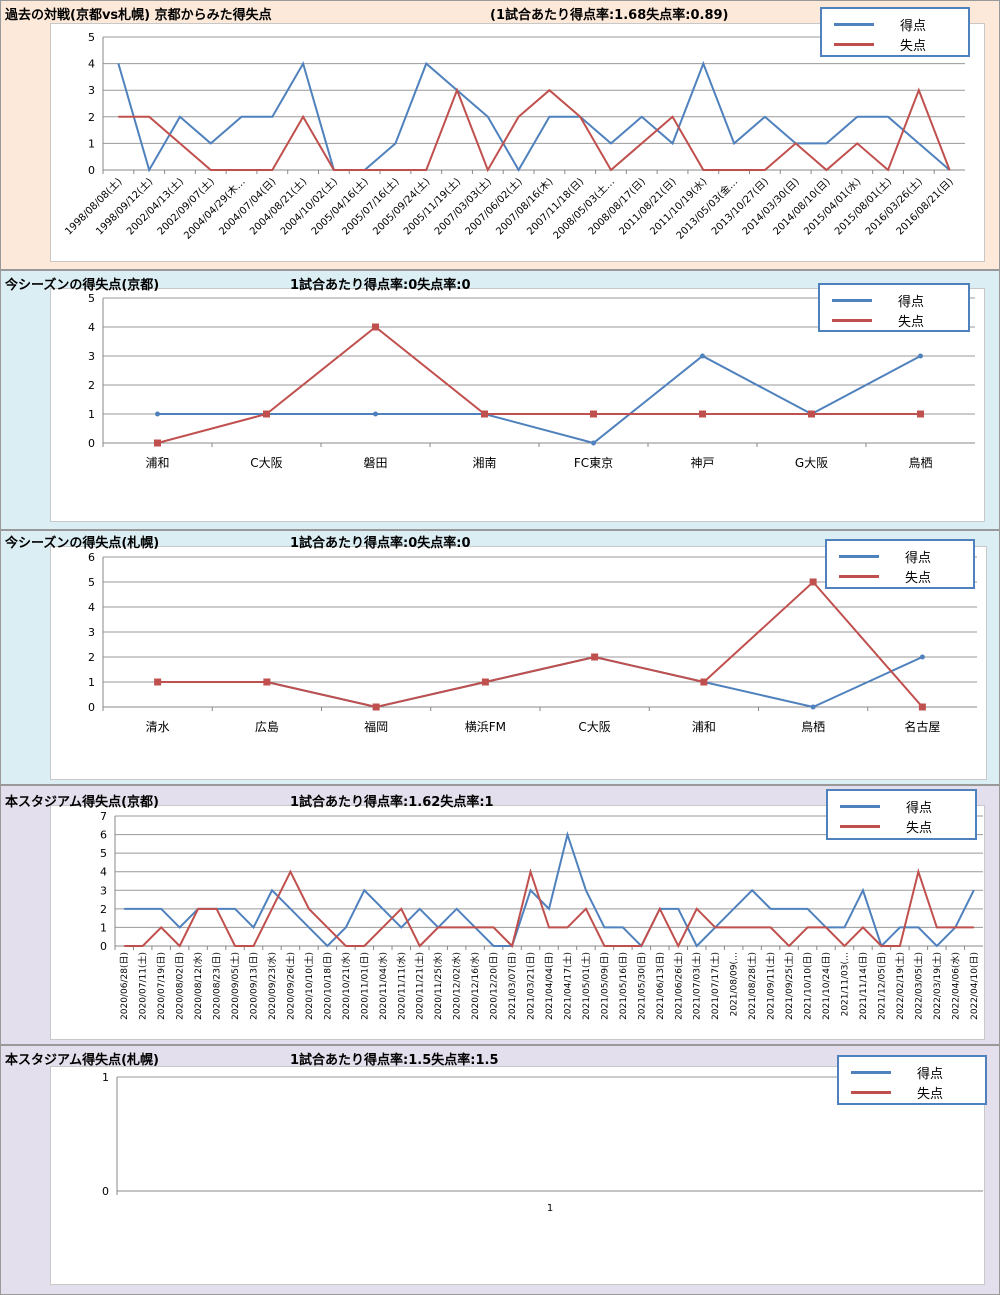 This screenshot has height=1295, width=1000. I want to click on x-tick-label: 2020/08/12(水), so click(198, 986).